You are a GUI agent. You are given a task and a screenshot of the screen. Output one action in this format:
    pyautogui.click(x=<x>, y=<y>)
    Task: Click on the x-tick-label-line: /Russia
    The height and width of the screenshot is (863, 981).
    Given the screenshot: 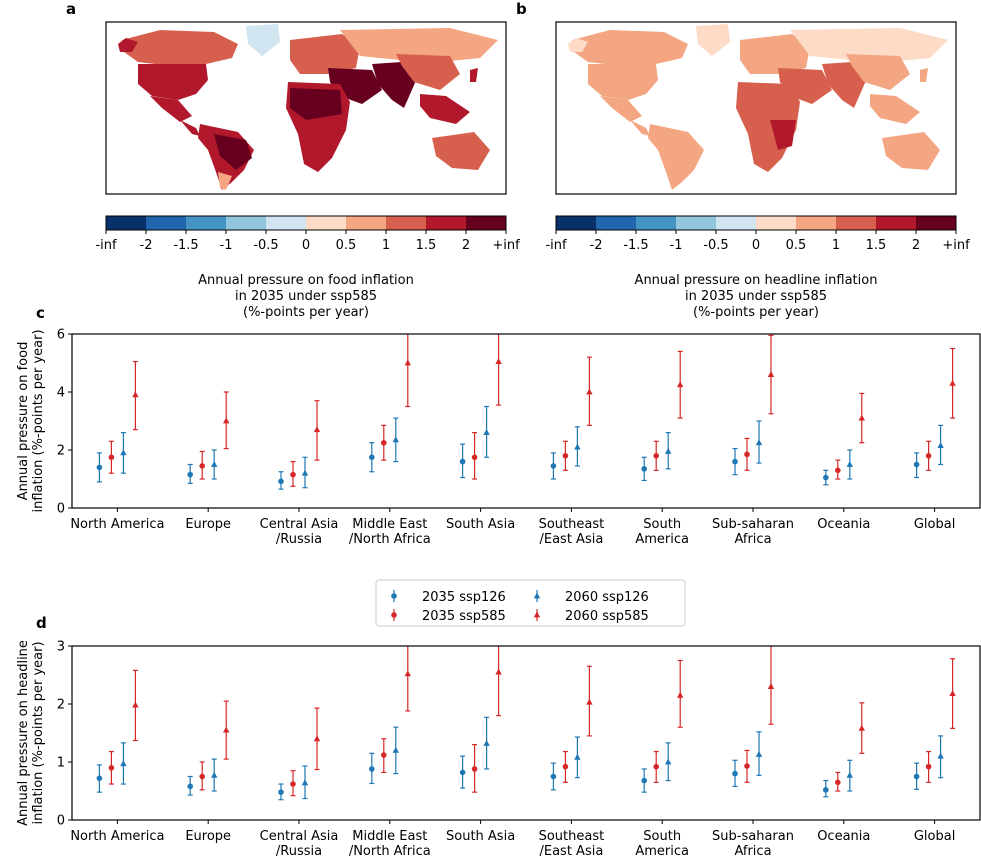 What is the action you would take?
    pyautogui.click(x=299, y=539)
    